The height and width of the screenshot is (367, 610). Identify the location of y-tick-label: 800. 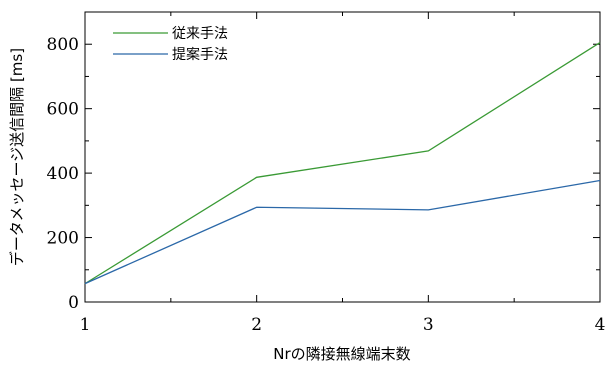
(63, 45).